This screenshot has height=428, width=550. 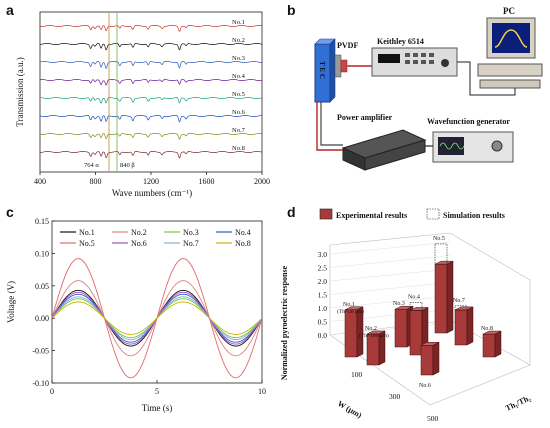 What do you see at coordinates (157, 391) in the screenshot?
I see `voltage-x-tick-label: 5` at bounding box center [157, 391].